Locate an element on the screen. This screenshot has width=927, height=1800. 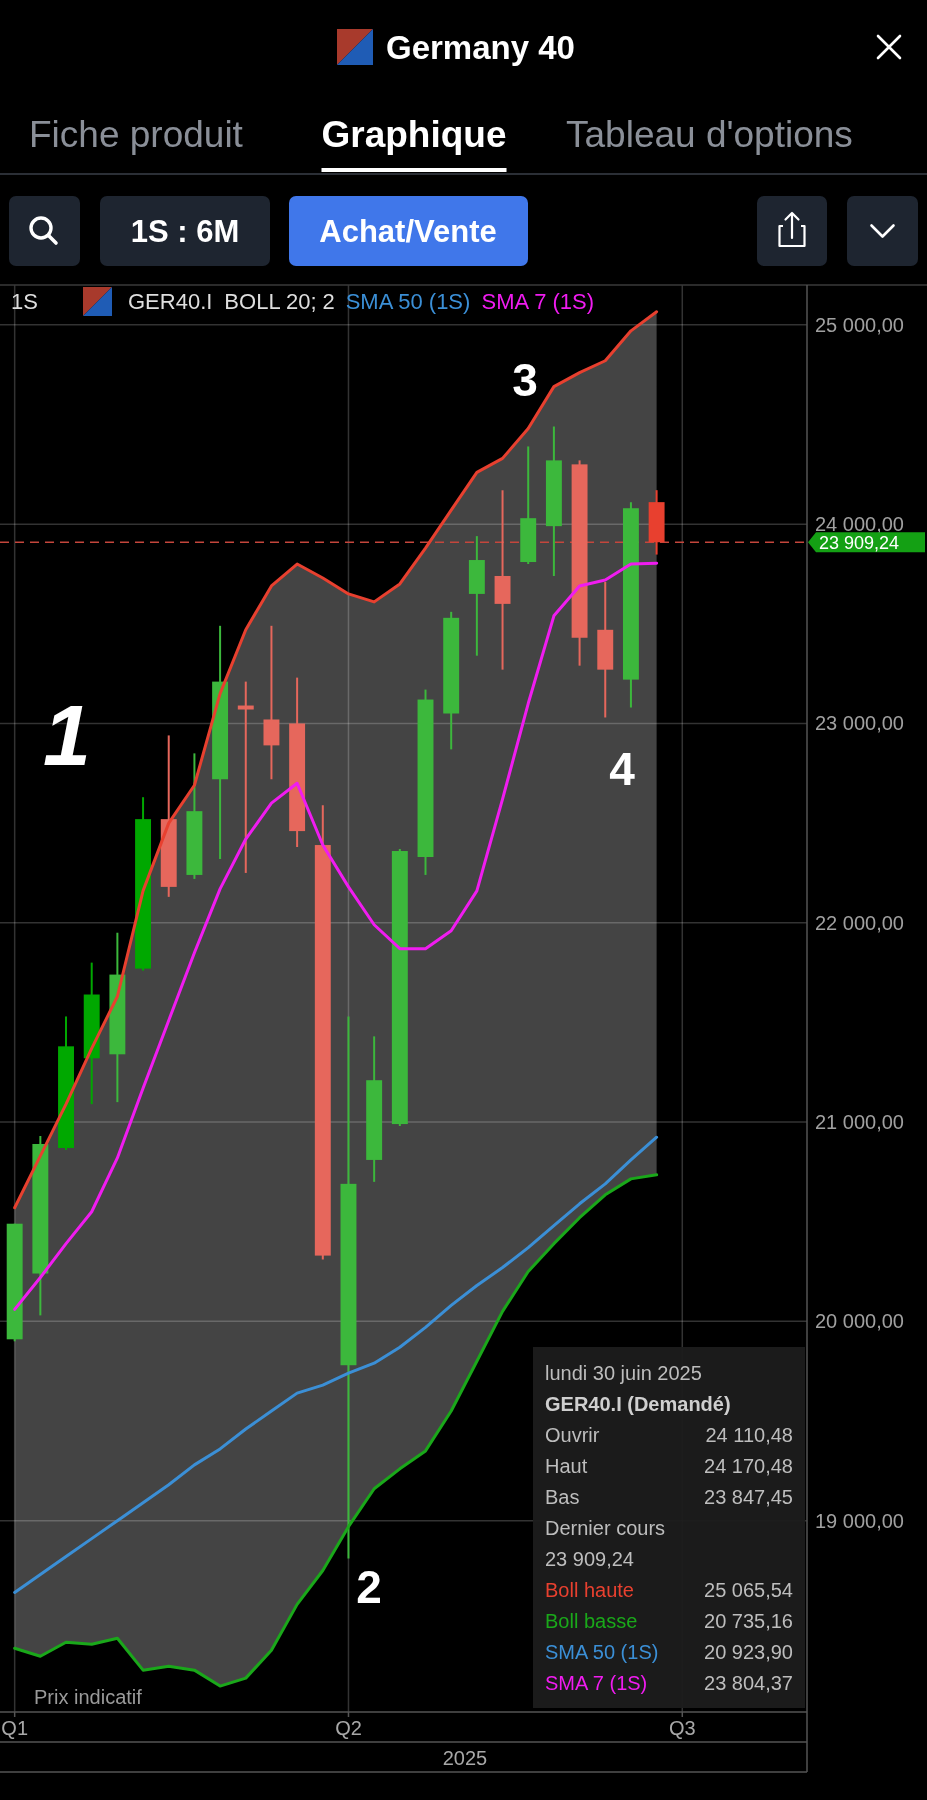
y-tick-label: 23 000,00 is located at coordinates (859, 723).